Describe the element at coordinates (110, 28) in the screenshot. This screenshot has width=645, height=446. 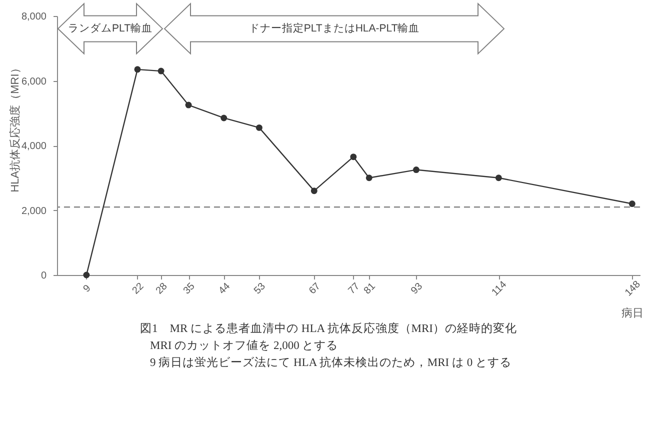
I see `annotation: ランダムPLT輸血` at that location.